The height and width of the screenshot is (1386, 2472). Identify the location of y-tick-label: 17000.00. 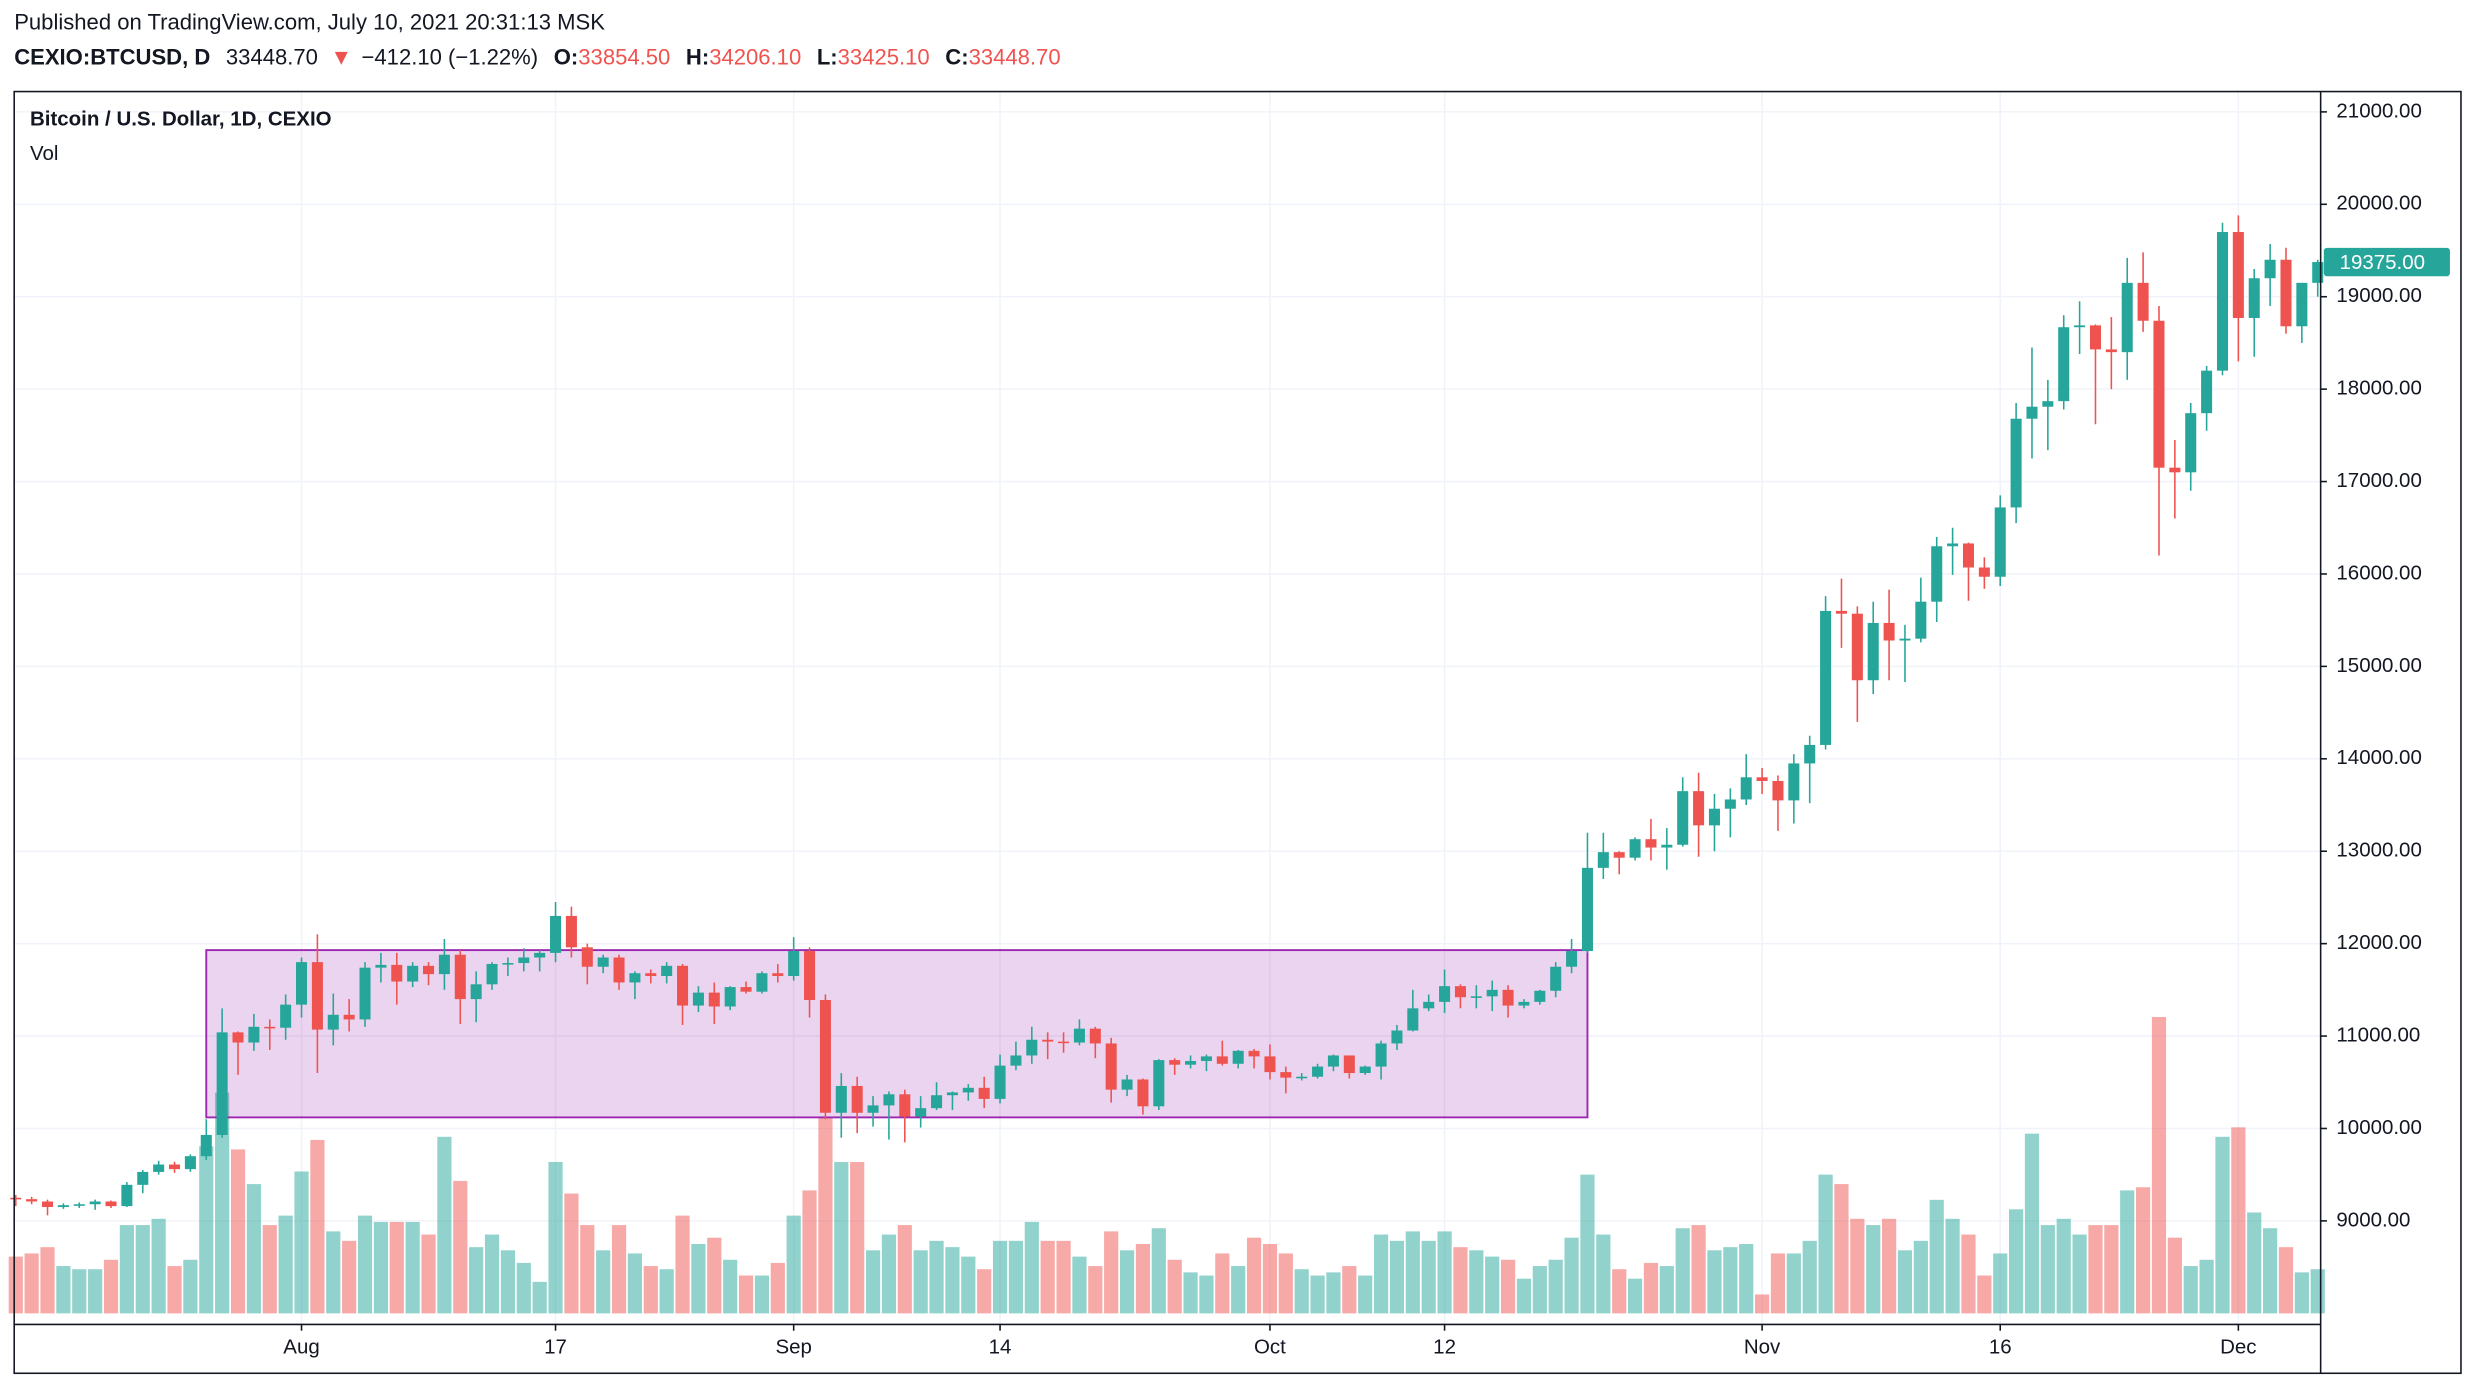
(2378, 480).